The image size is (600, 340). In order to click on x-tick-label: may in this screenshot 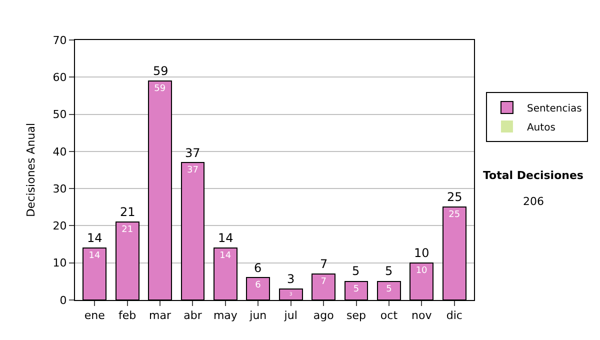, I will do `click(225, 315)`.